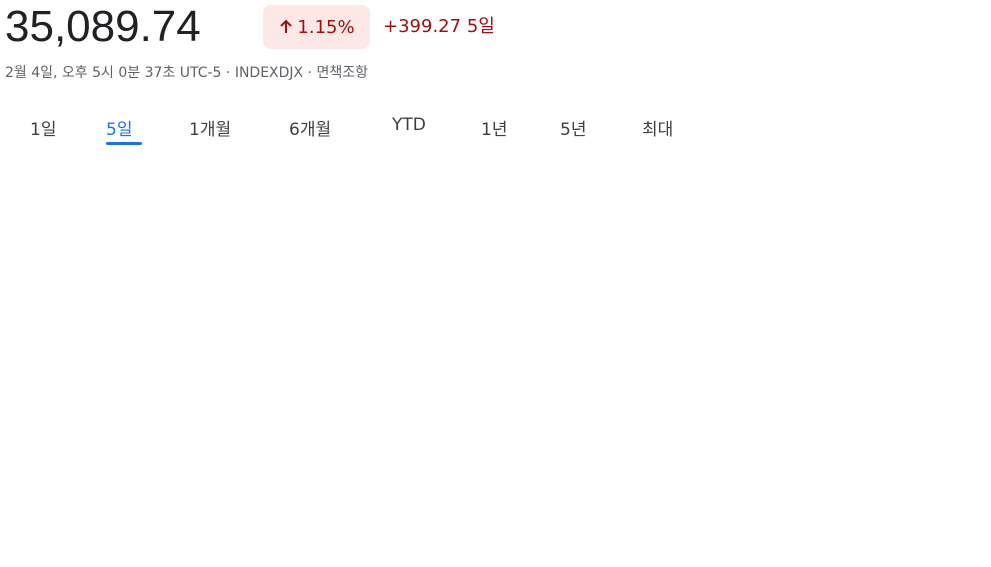  I want to click on tab: 5일, so click(119, 130).